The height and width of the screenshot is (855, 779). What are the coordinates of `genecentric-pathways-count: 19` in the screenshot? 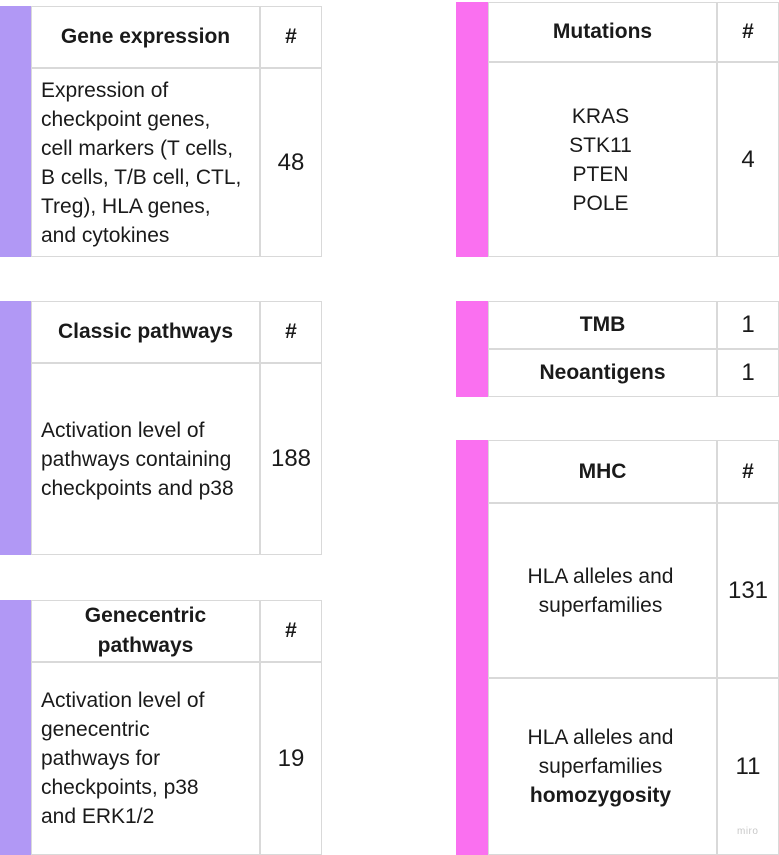 It's located at (291, 758).